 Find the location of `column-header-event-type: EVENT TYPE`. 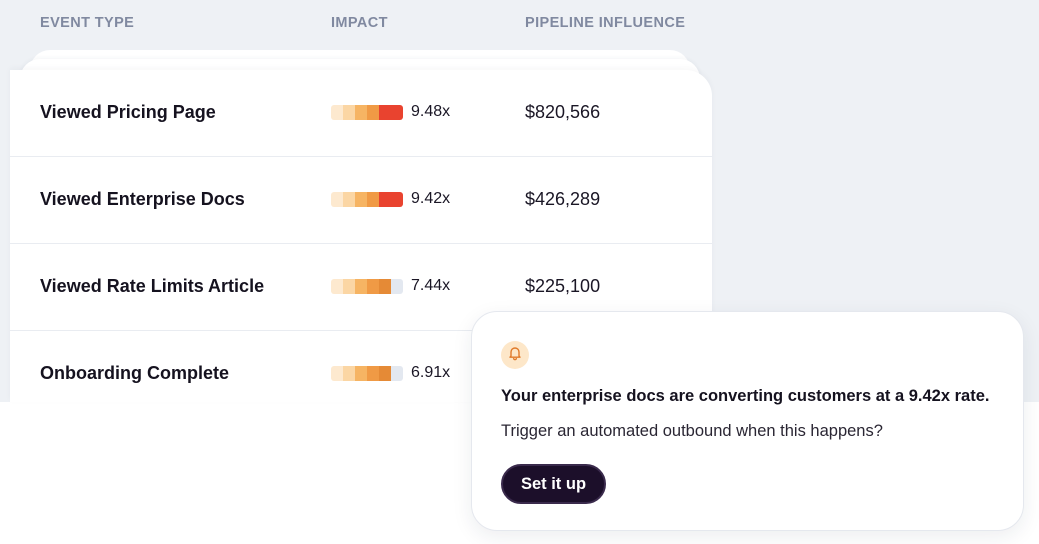

column-header-event-type: EVENT TYPE is located at coordinates (87, 23).